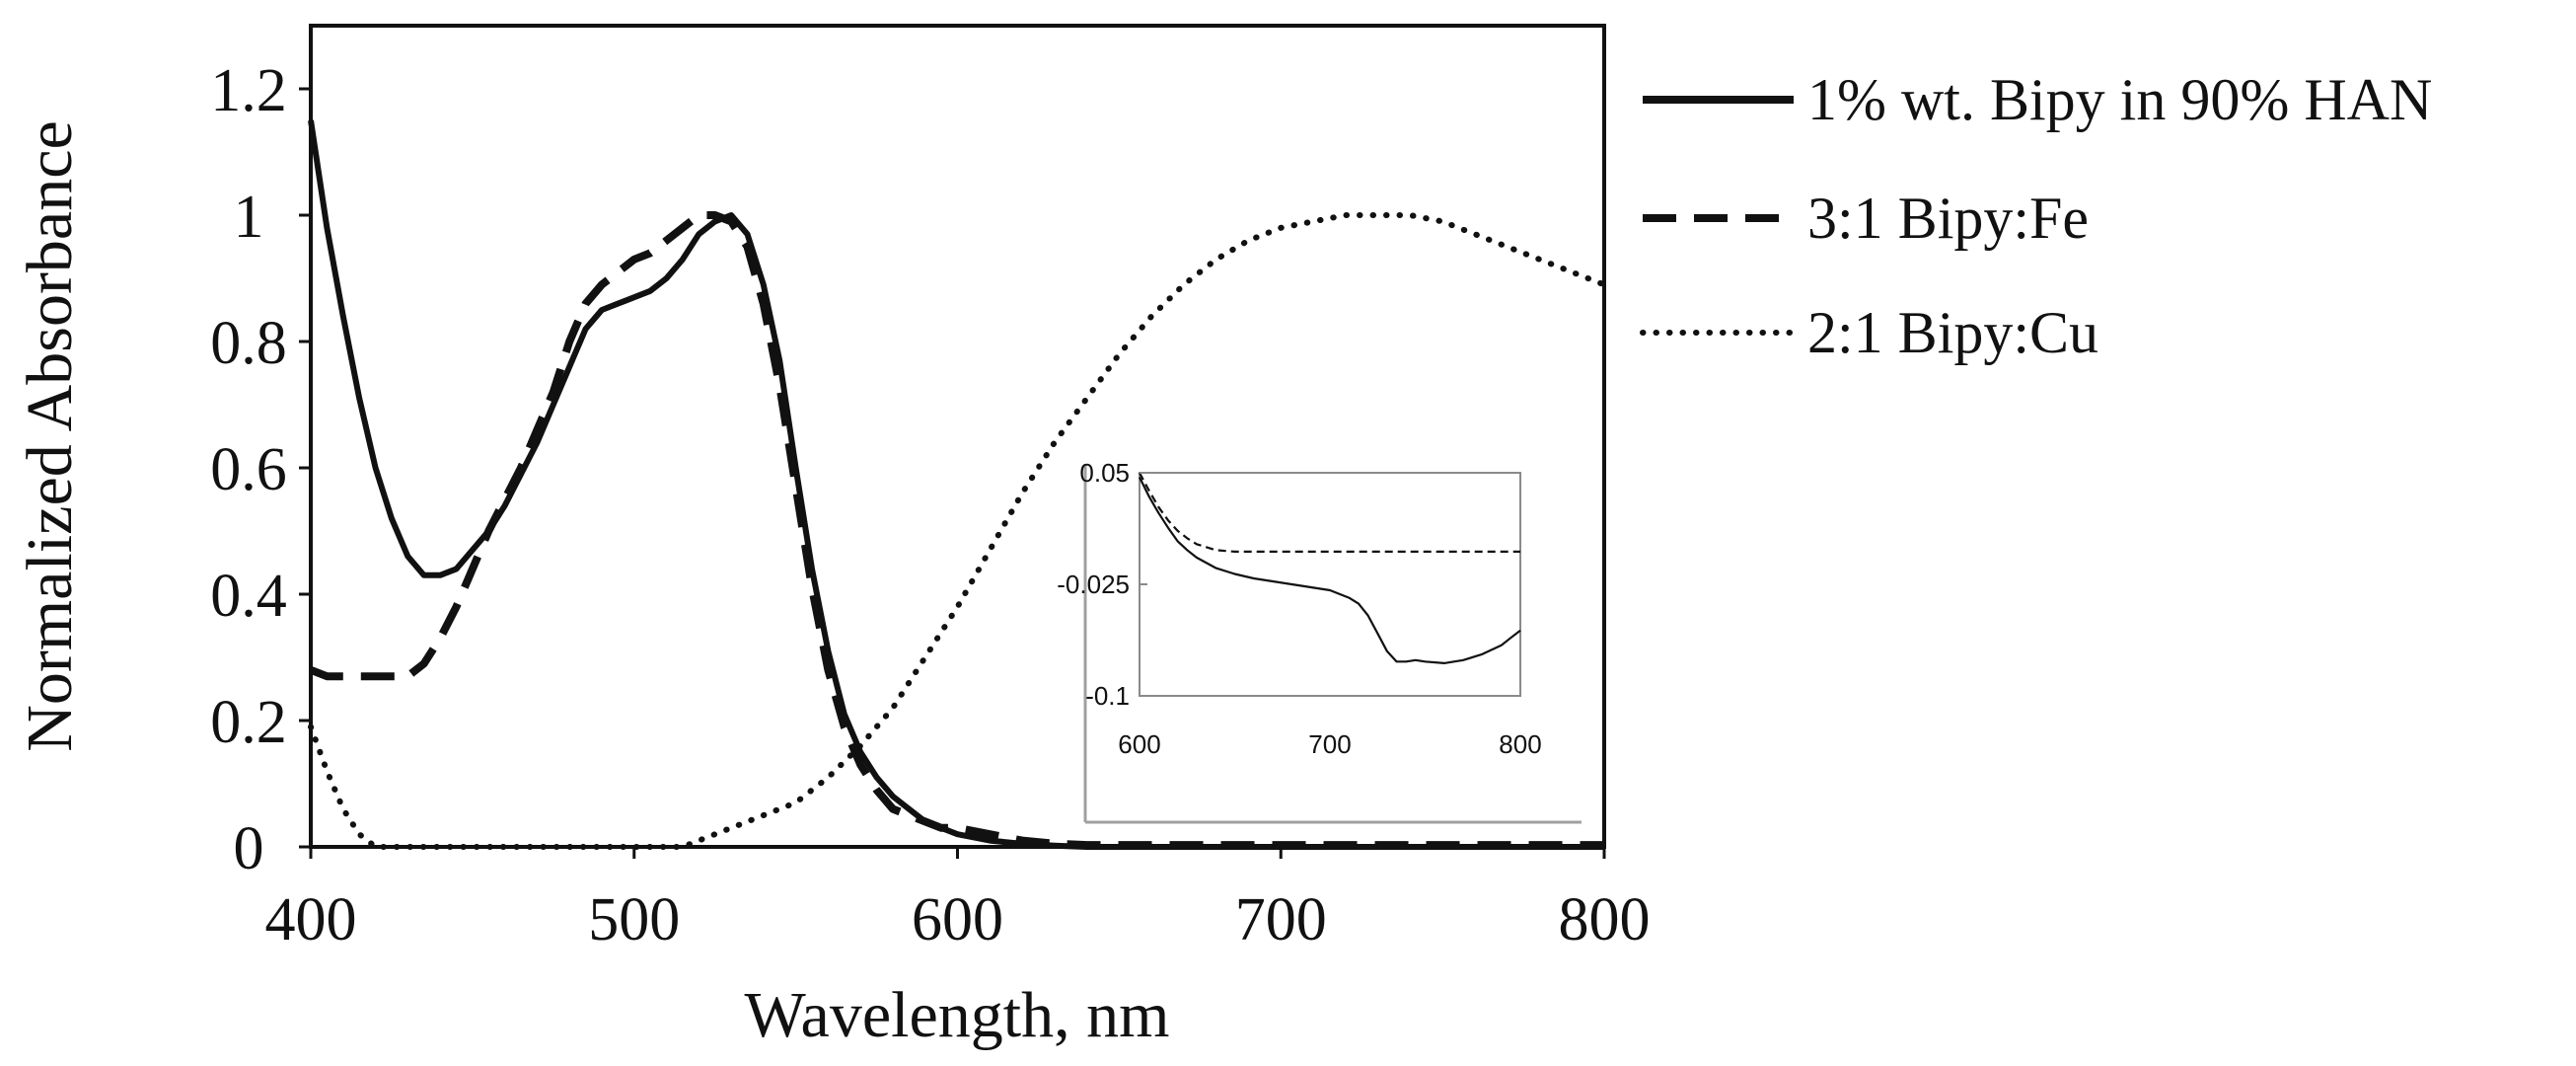 This screenshot has height=1066, width=2576. I want to click on main-y-tick-label: 1, so click(249, 217).